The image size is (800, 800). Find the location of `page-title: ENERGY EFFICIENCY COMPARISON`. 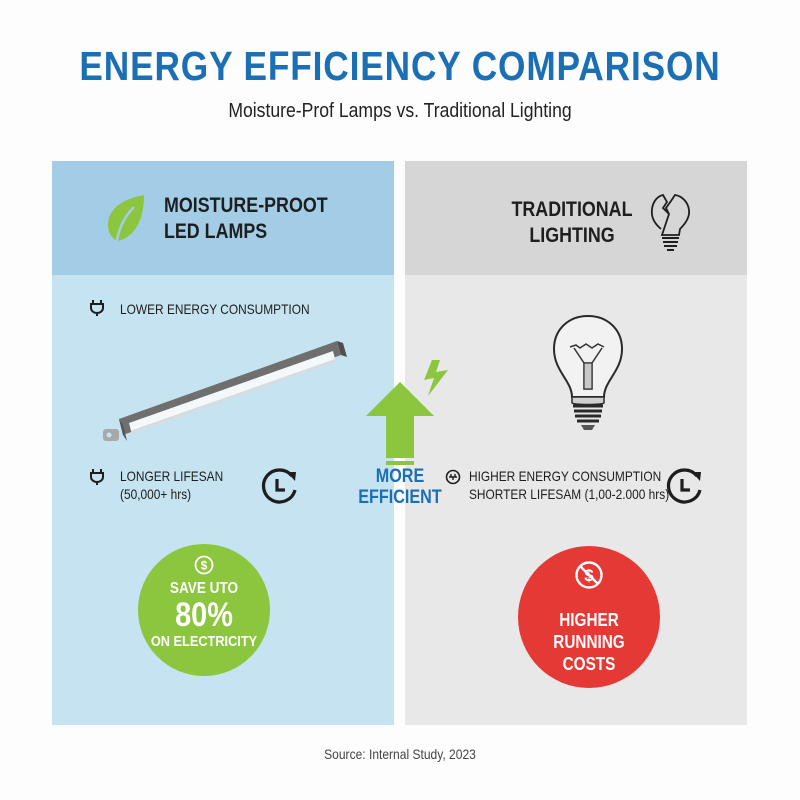

page-title: ENERGY EFFICIENCY COMPARISON is located at coordinates (400, 66).